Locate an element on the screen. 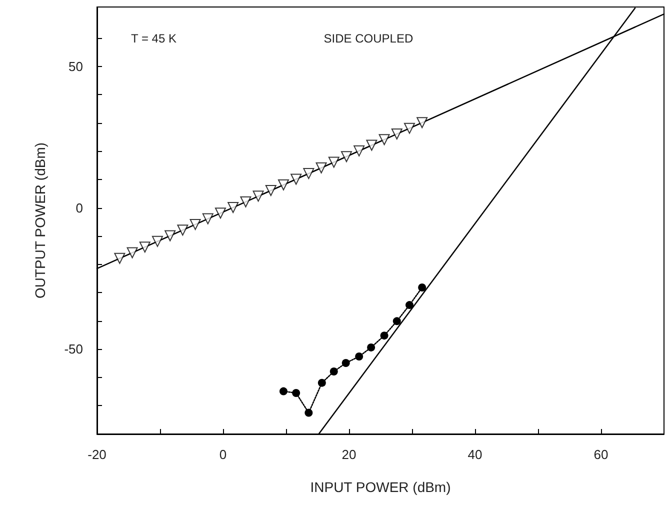 Image resolution: width=667 pixels, height=506 pixels. x-tick-label: 0 is located at coordinates (223, 454).